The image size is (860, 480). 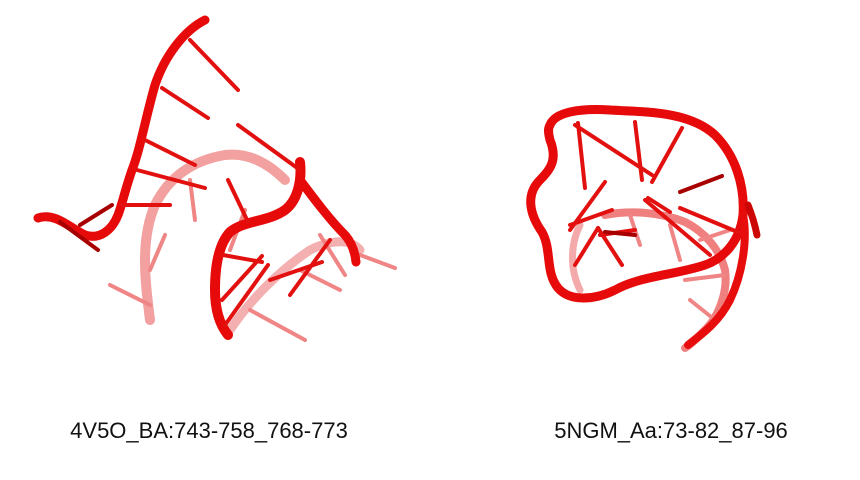 What do you see at coordinates (671, 430) in the screenshot?
I see `structure-caption-2: 5NGM_Aa:73-82_87-96` at bounding box center [671, 430].